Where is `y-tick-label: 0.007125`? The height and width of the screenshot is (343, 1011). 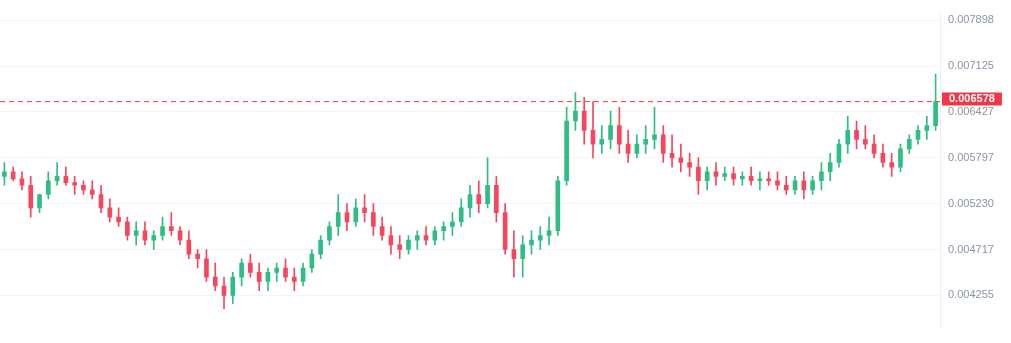
y-tick-label: 0.007125 is located at coordinates (971, 65).